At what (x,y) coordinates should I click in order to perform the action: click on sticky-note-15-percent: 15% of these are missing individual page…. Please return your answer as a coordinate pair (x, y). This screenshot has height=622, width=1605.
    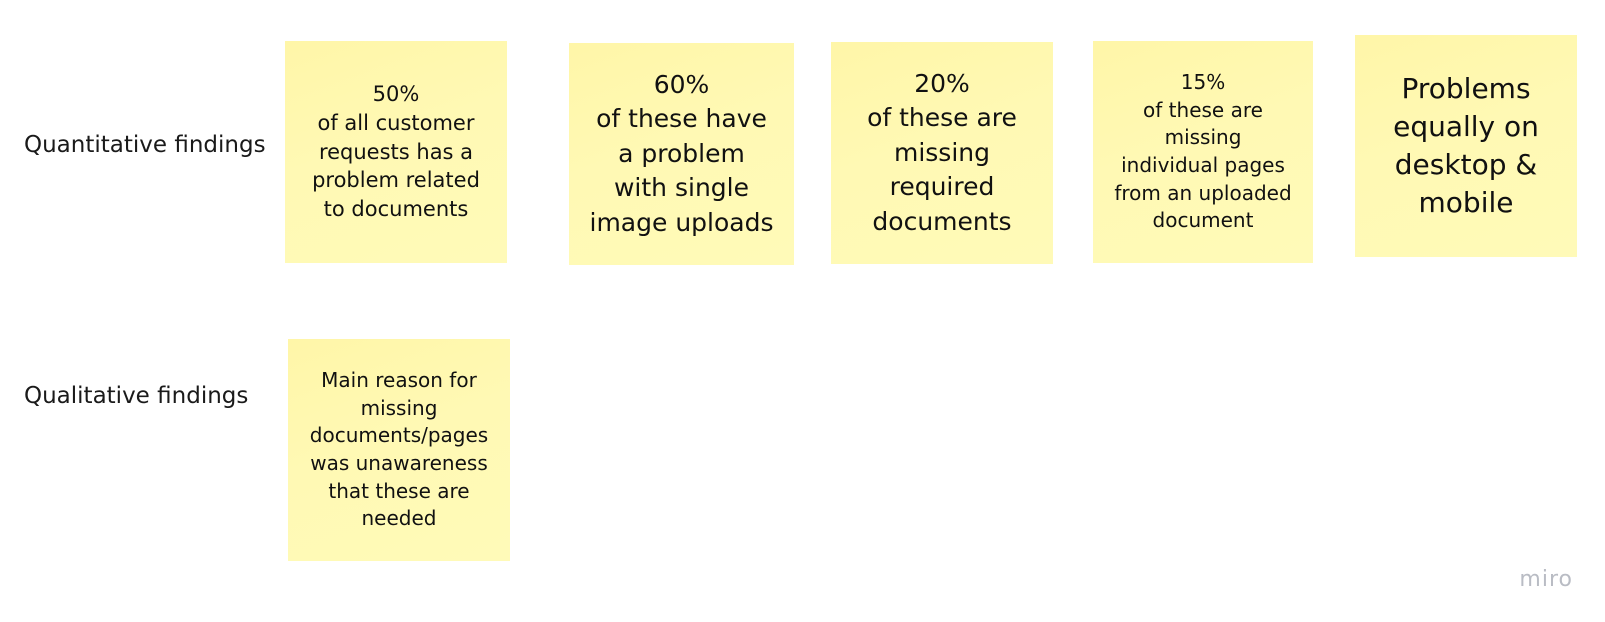
    Looking at the image, I should click on (1203, 152).